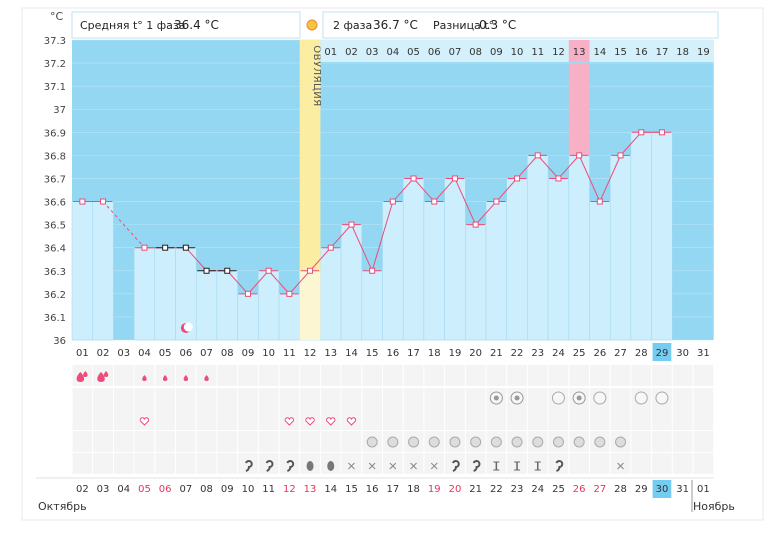 Image resolution: width=770 pixels, height=537 pixels. What do you see at coordinates (497, 25) in the screenshot?
I see `diff-value: 0.3 °C` at bounding box center [497, 25].